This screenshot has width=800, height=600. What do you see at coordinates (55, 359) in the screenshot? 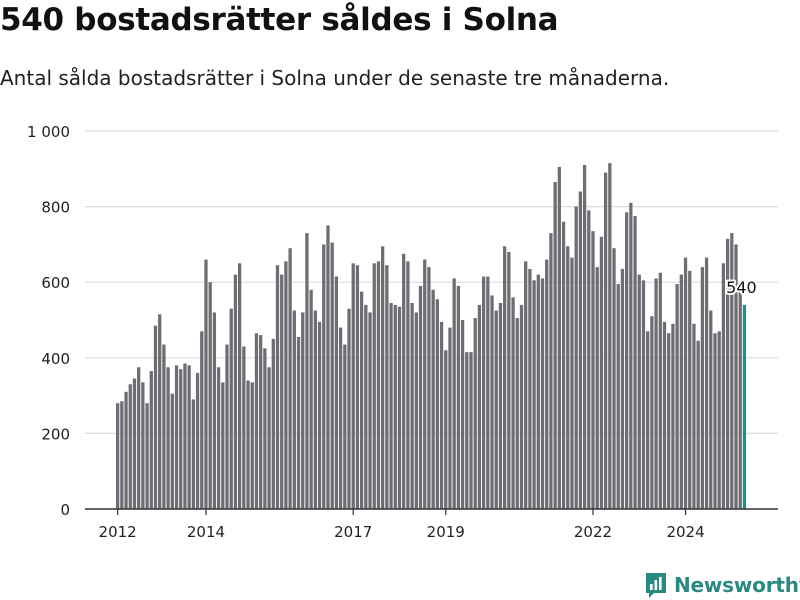
I see `y-tick-label: 400` at bounding box center [55, 359].